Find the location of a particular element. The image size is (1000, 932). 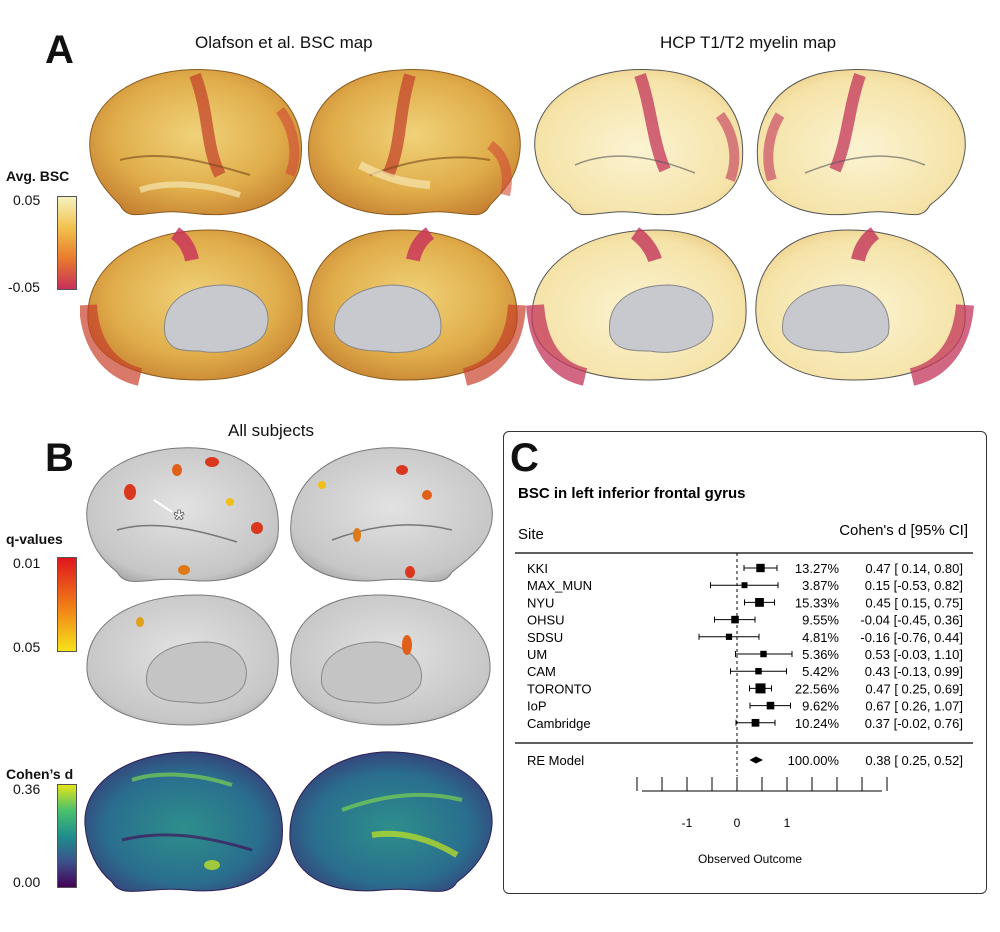

weight-label: 22.56% is located at coordinates (817, 688).